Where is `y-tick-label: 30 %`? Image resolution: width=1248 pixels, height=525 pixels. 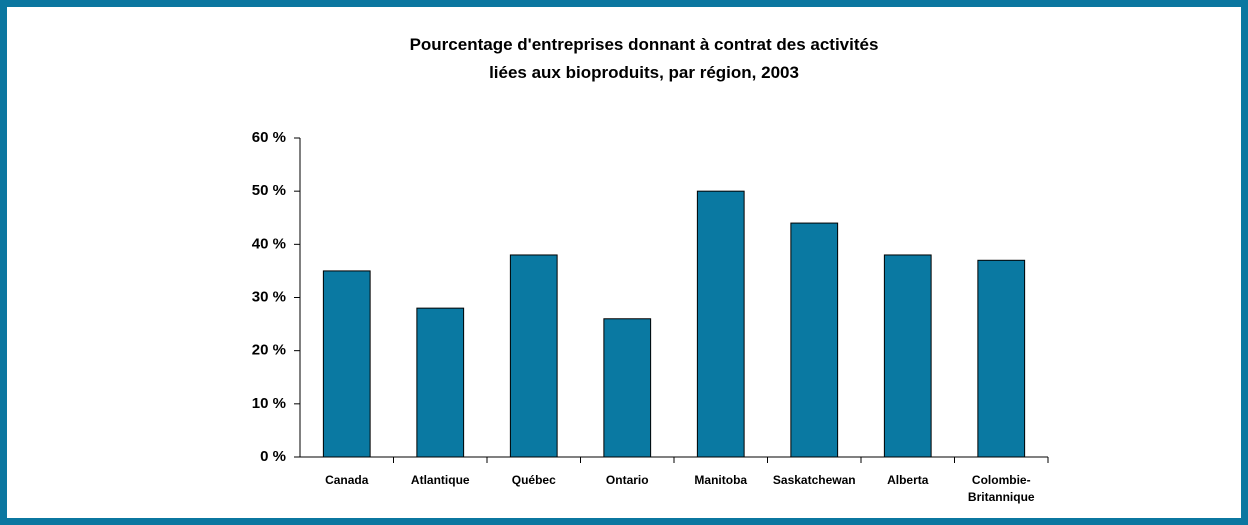 y-tick-label: 30 % is located at coordinates (269, 296).